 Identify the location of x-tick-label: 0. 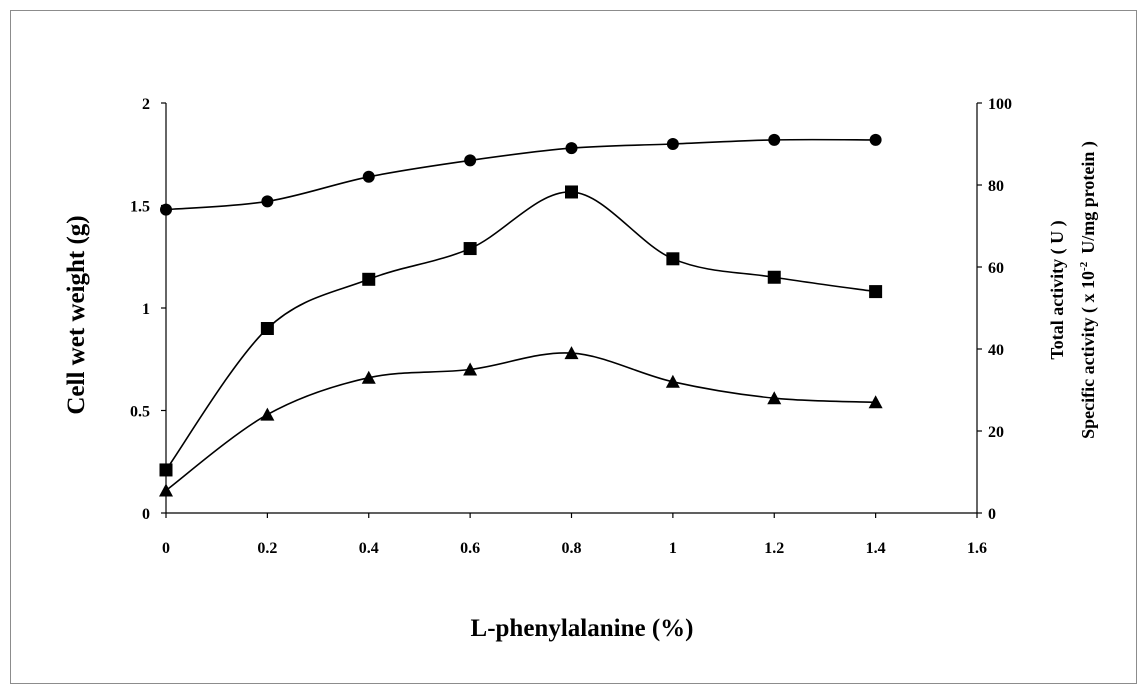
(166, 548).